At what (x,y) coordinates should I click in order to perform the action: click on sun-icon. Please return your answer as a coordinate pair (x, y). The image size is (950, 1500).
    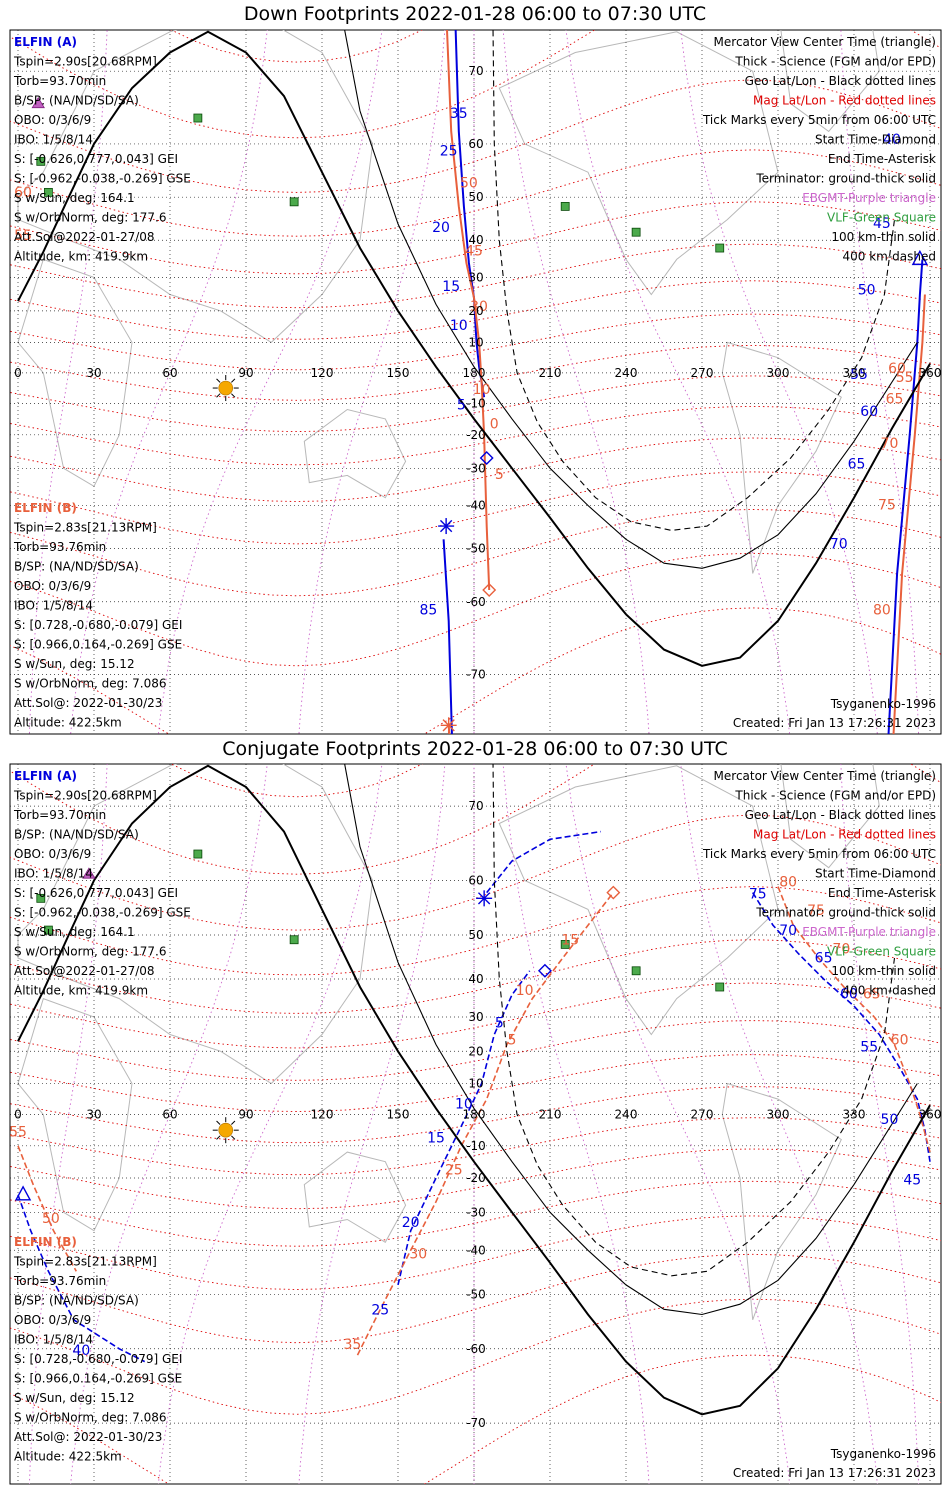
    Looking at the image, I should click on (225, 388).